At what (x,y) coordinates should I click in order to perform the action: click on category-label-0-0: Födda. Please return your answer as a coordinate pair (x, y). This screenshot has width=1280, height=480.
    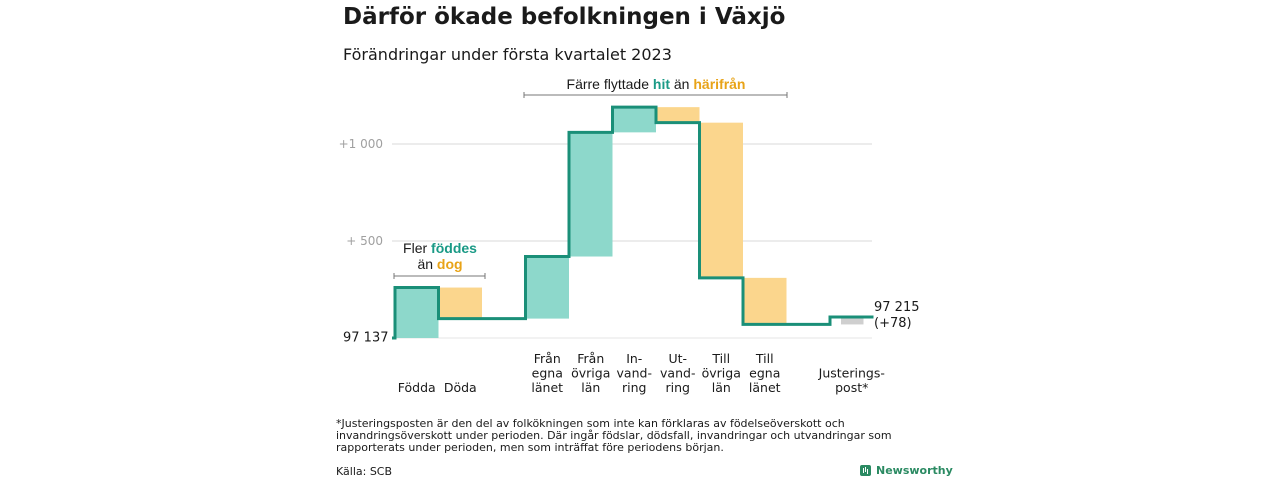
    Looking at the image, I should click on (417, 387).